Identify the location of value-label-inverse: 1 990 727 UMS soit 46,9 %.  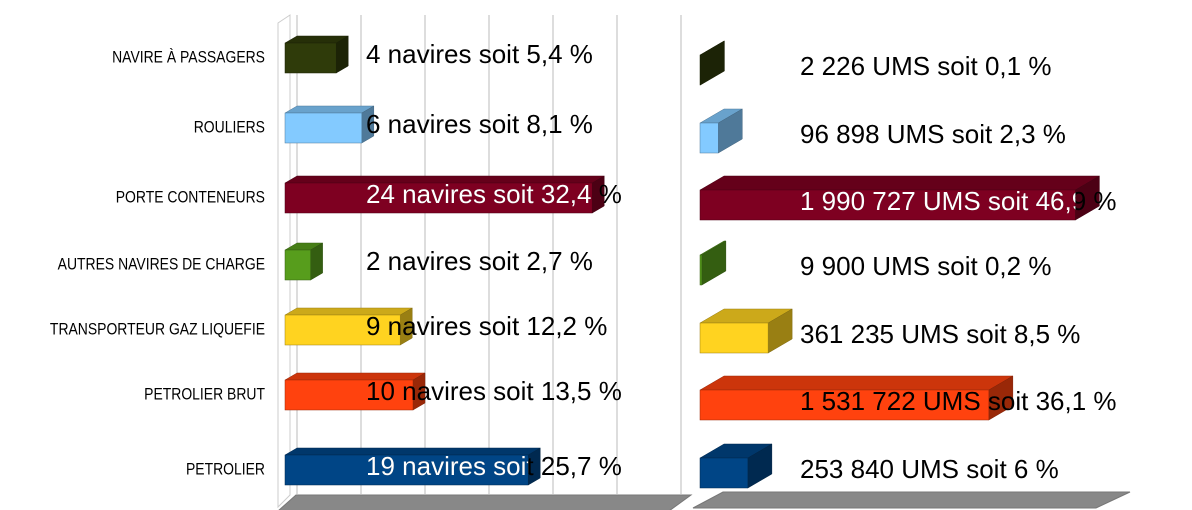
(958, 201).